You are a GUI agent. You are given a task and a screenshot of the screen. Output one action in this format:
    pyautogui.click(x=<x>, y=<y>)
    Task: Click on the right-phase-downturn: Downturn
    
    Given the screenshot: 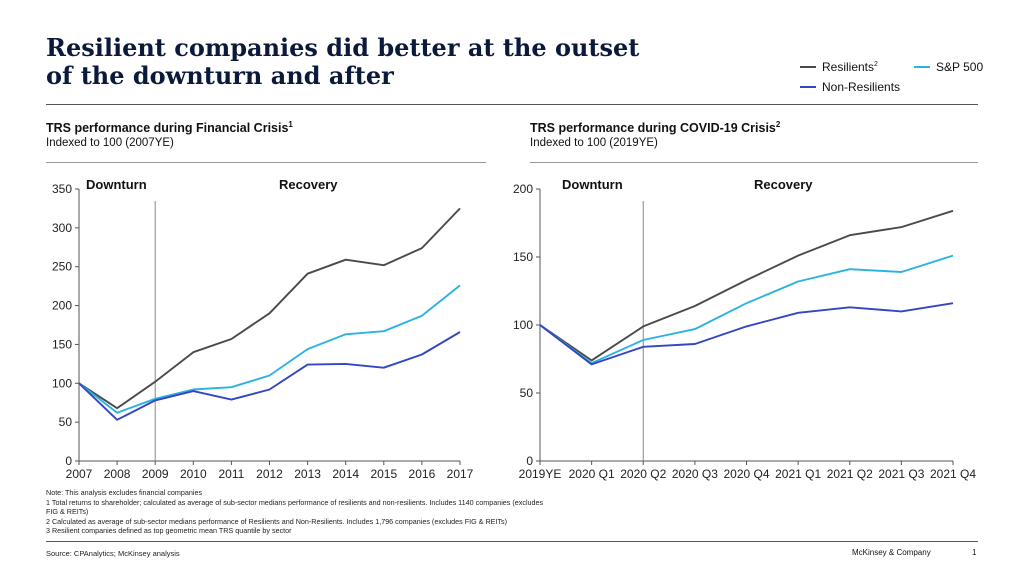 What is the action you would take?
    pyautogui.click(x=592, y=184)
    